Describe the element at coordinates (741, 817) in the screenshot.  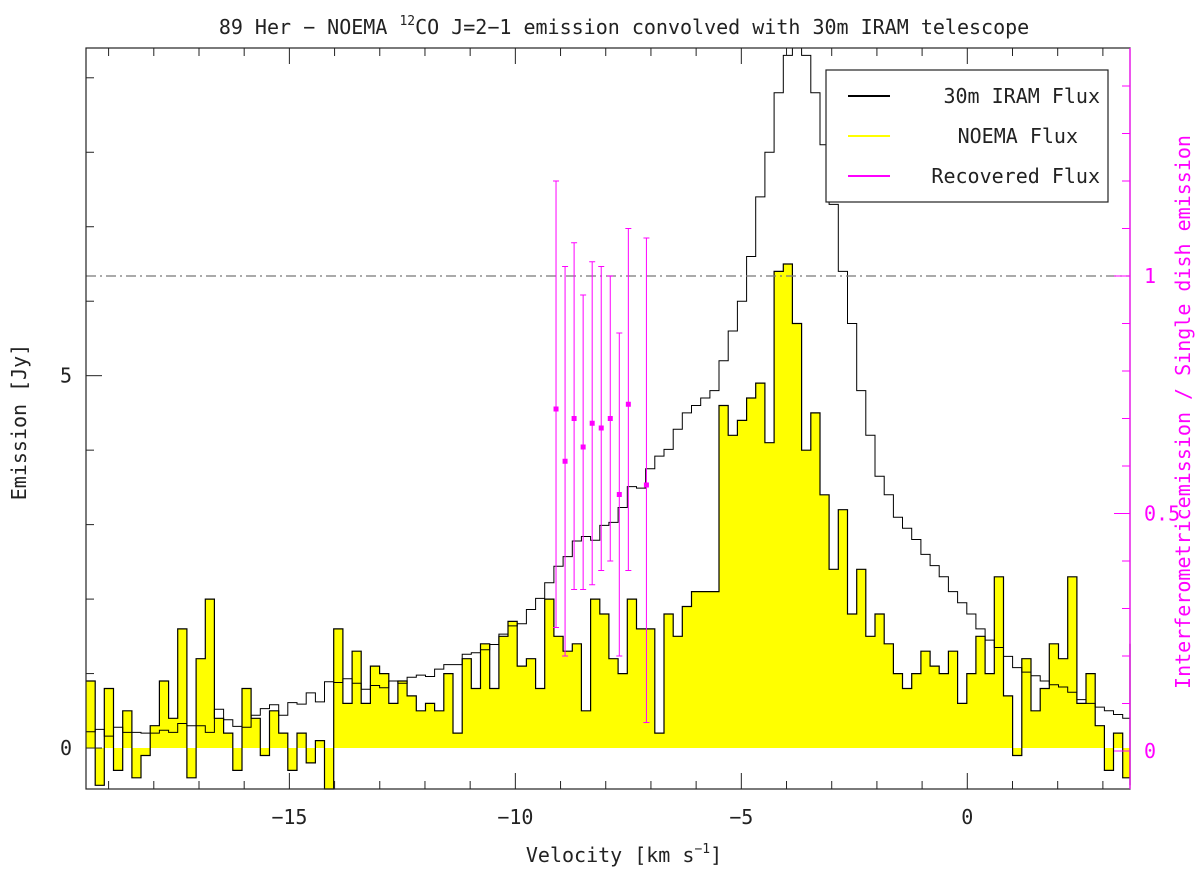
I see `x-tick-label: −5` at that location.